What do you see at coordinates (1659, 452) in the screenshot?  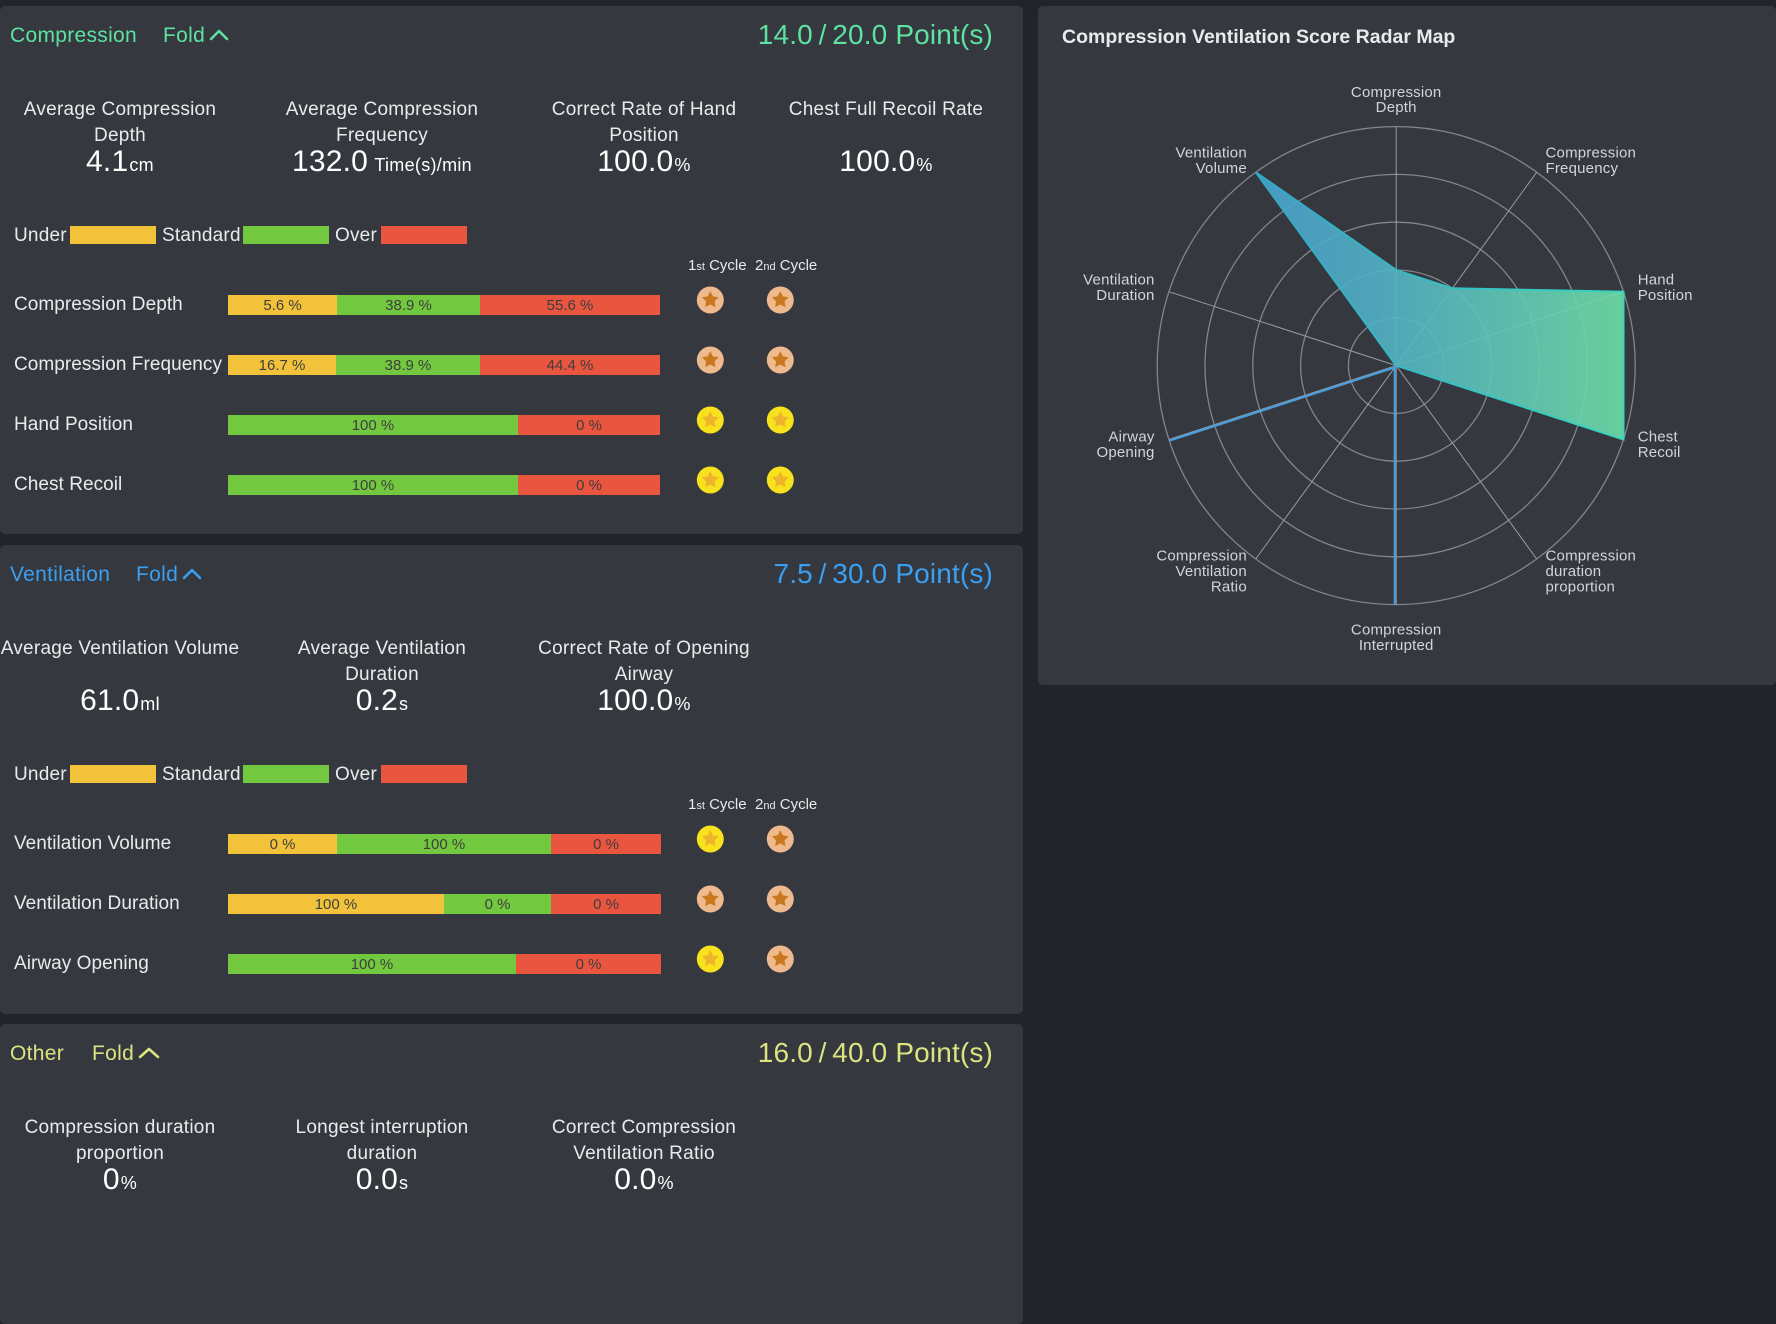 I see `svg-text: Recoil` at bounding box center [1659, 452].